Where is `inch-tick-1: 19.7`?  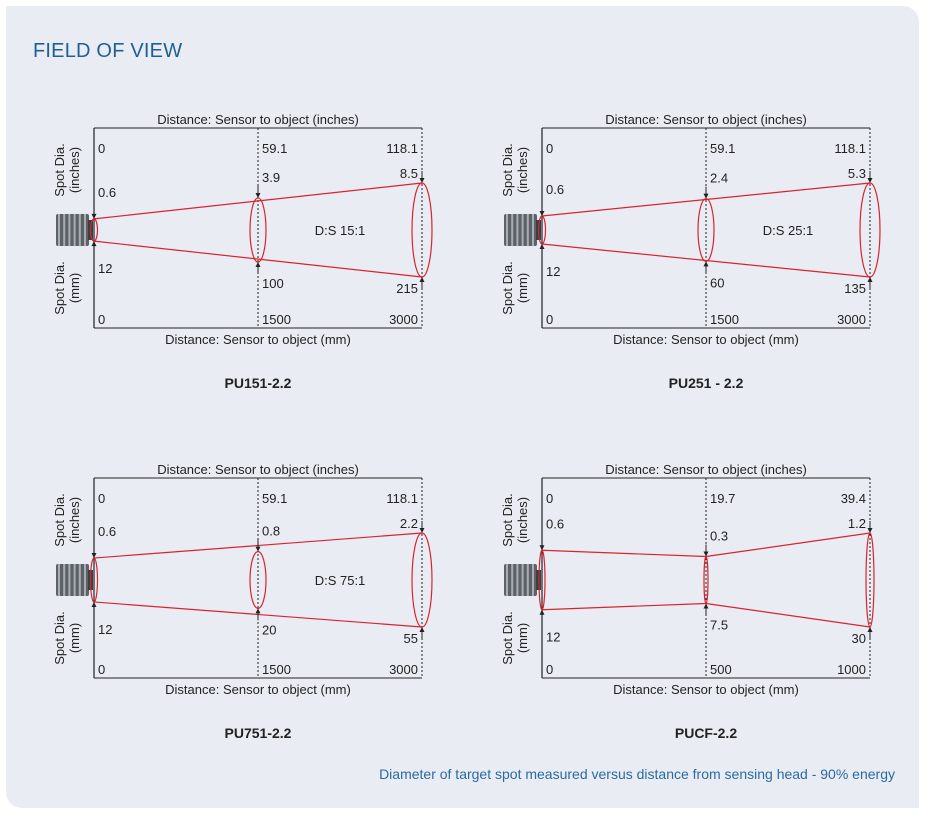
inch-tick-1: 19.7 is located at coordinates (722, 498).